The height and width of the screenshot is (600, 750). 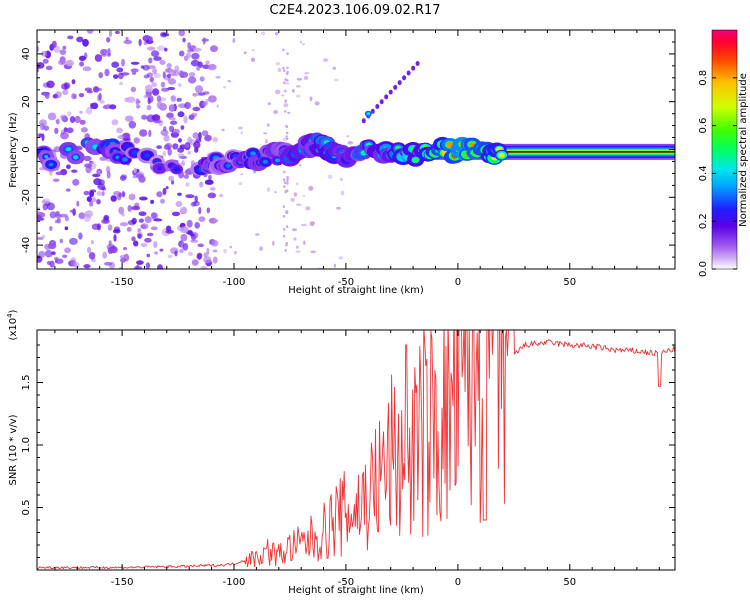 I want to click on snr-xlabel: Height of straight line (km), so click(x=356, y=590).